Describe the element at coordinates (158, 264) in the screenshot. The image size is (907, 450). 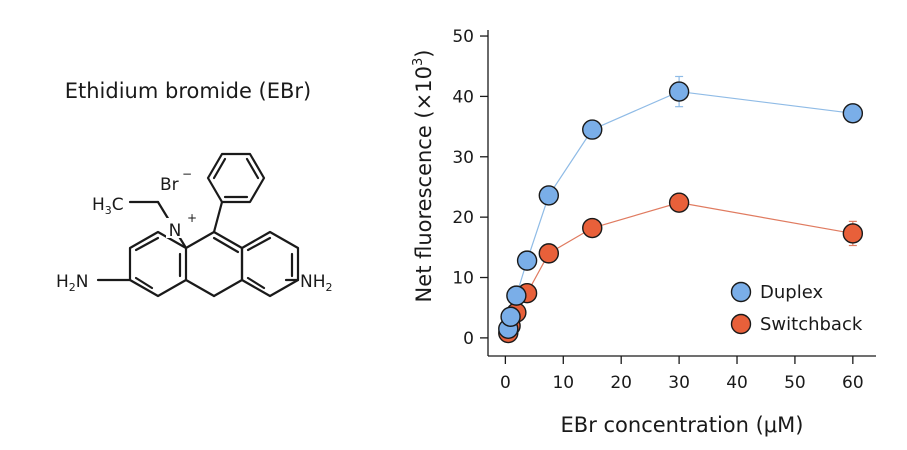
I see `left-ring` at that location.